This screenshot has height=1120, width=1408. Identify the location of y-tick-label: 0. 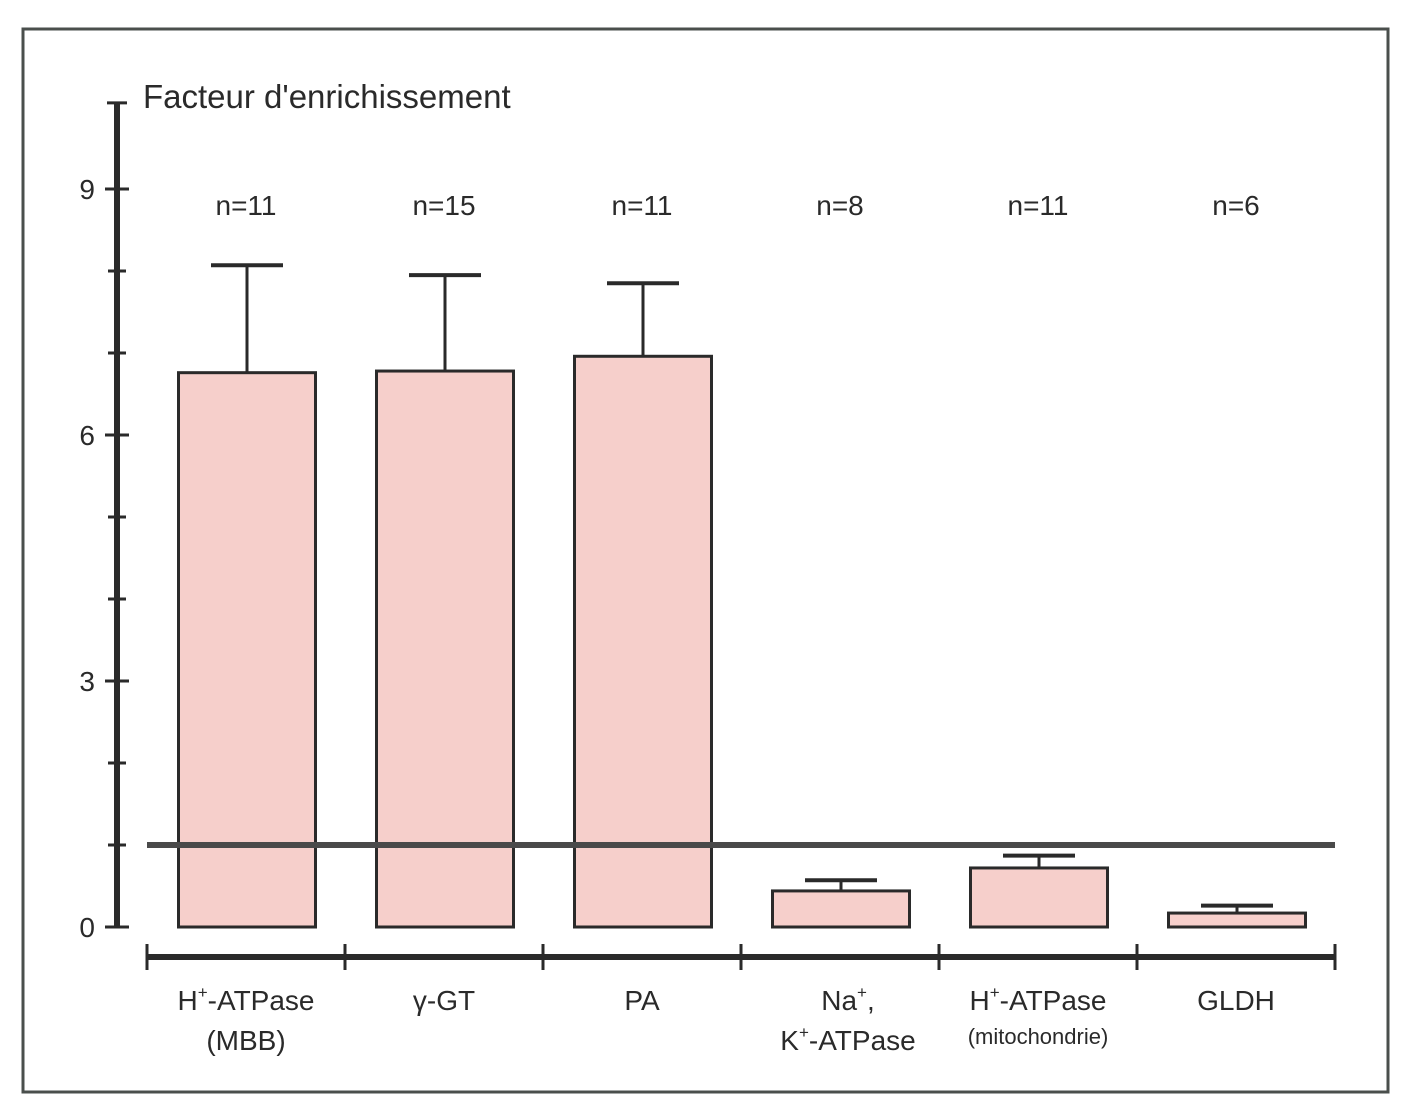
(87, 927).